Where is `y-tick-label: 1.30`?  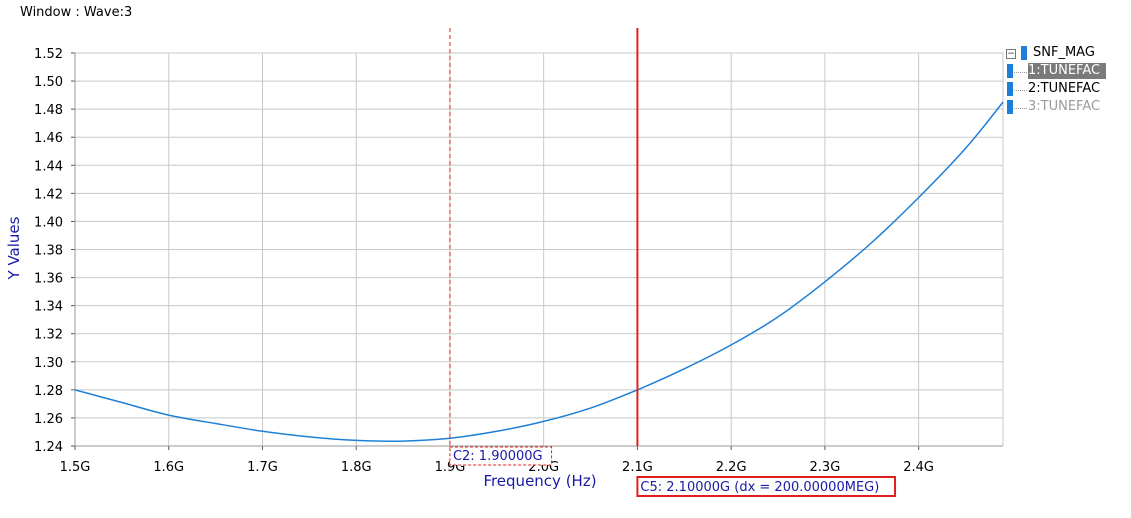 y-tick-label: 1.30 is located at coordinates (48, 363).